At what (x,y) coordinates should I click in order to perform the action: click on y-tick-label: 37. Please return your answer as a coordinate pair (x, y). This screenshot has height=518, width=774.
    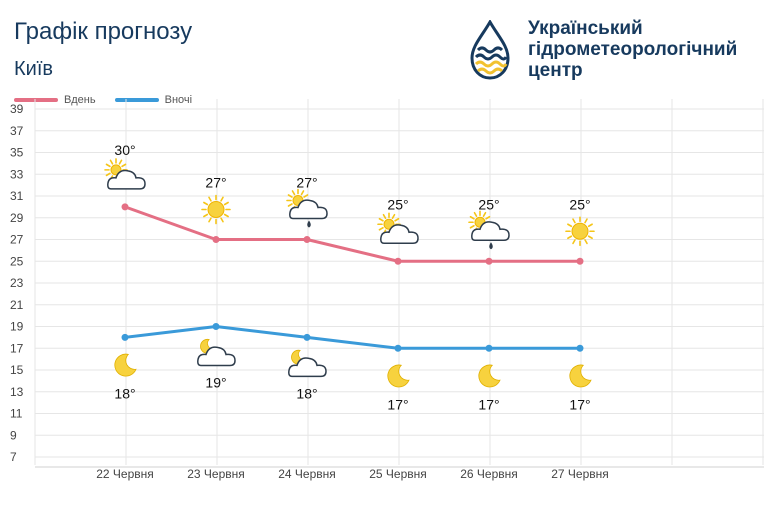
    Looking at the image, I should click on (17, 131).